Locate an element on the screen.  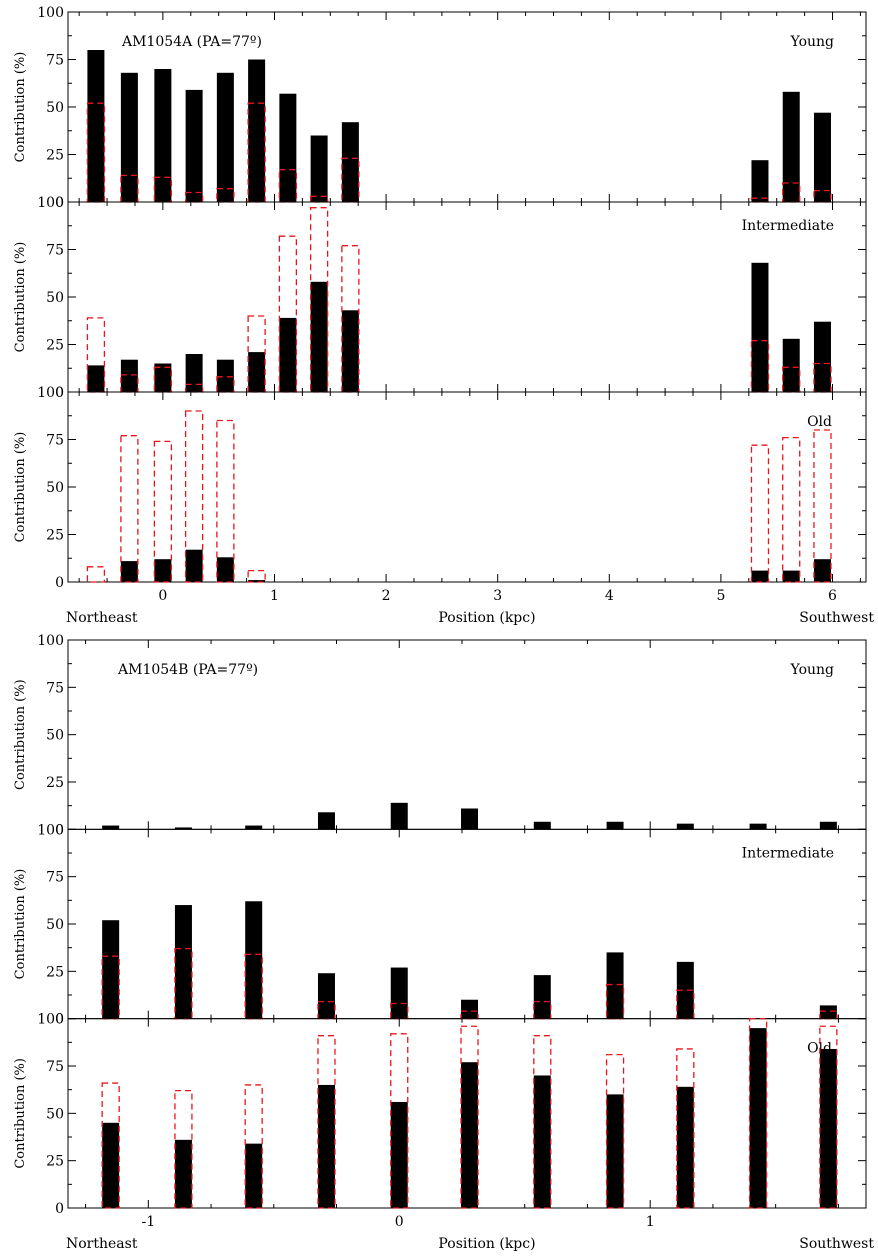
x-tick-label: 2 is located at coordinates (386, 596).